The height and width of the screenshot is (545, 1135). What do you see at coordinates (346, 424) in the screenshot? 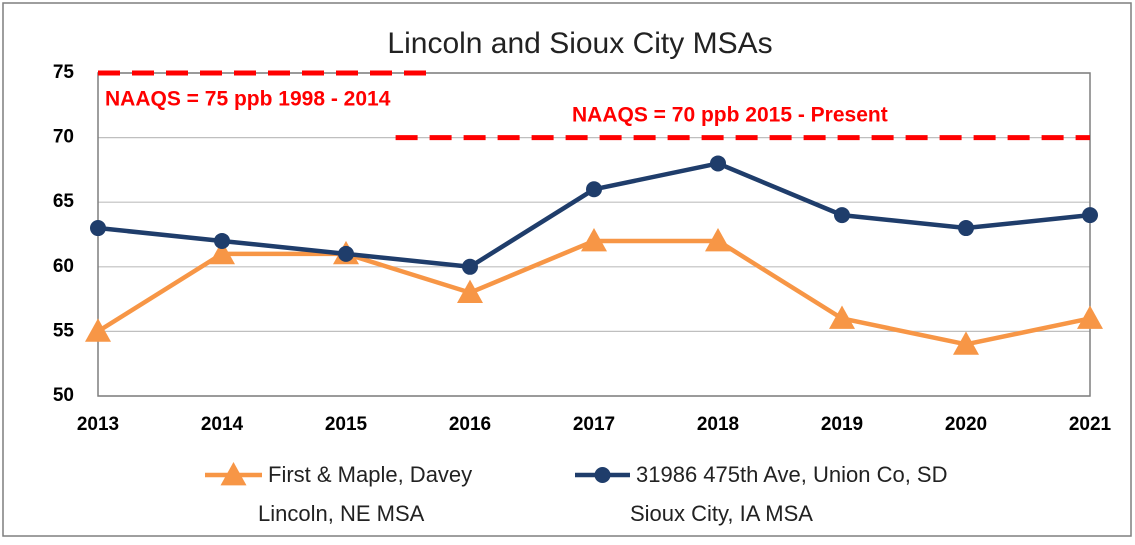
I see `x-tick-label: 2015` at bounding box center [346, 424].